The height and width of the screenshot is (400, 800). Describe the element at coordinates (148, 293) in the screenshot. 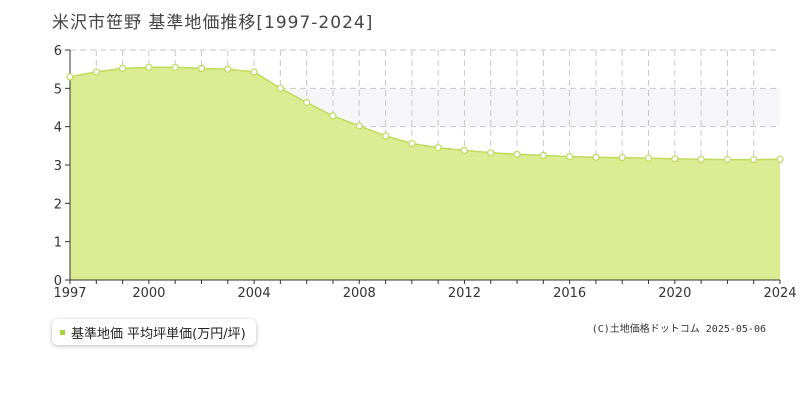

I see `x-tick-label: 2000` at that location.